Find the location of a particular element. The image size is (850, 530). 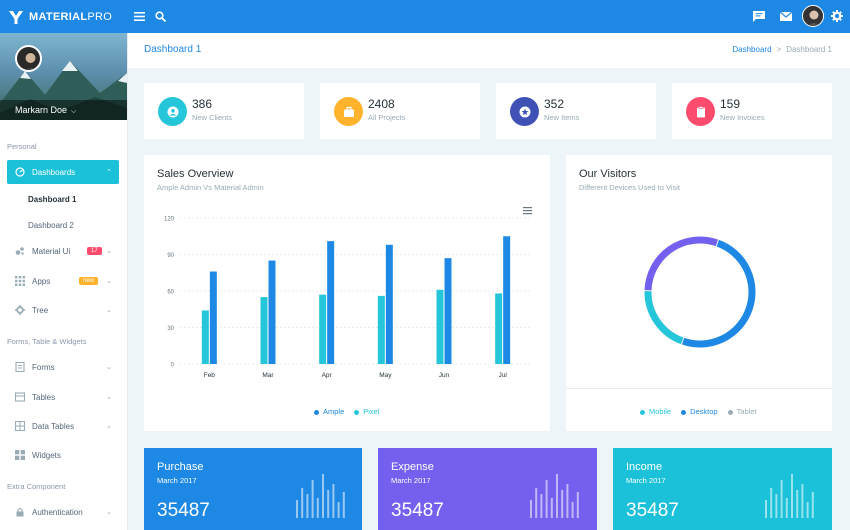

sidebar-item-dashboards: Dashboards ⌃ is located at coordinates (63, 172).